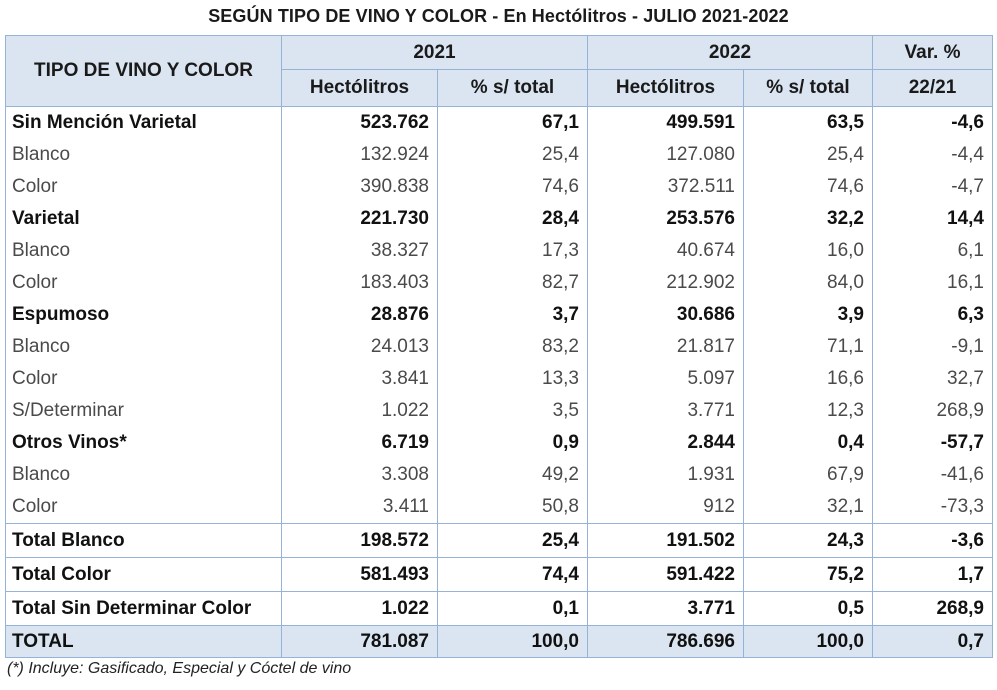  Describe the element at coordinates (359, 283) in the screenshot. I see `hectolitros-2021: 183.403` at that location.